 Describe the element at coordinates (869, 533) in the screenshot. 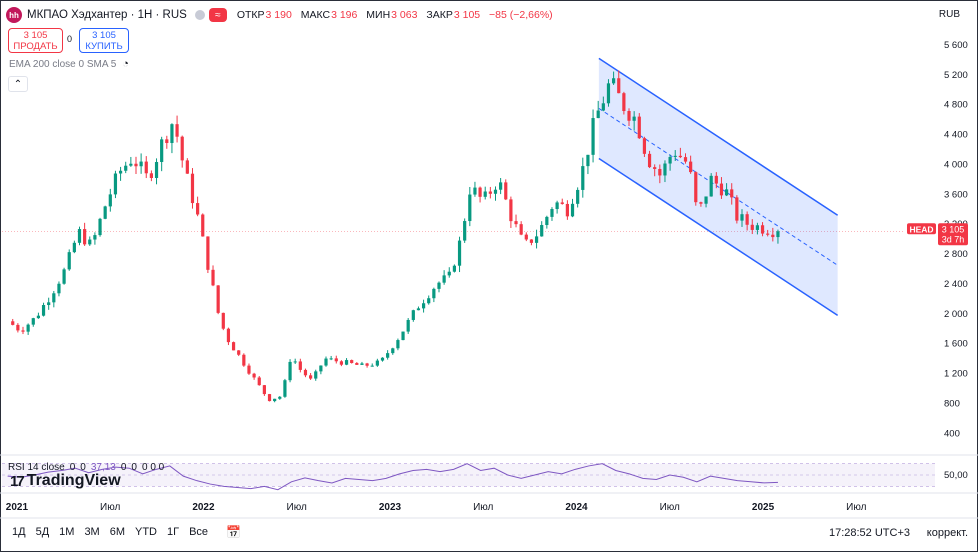

I see `clock: 17:28:52 UTC+3` at that location.